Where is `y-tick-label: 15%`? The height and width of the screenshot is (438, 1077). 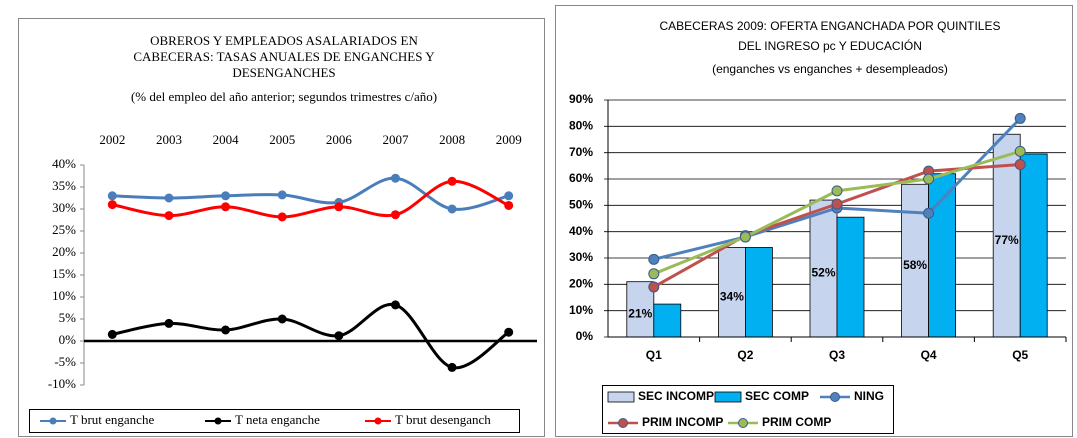 y-tick-label: 15% is located at coordinates (64, 273).